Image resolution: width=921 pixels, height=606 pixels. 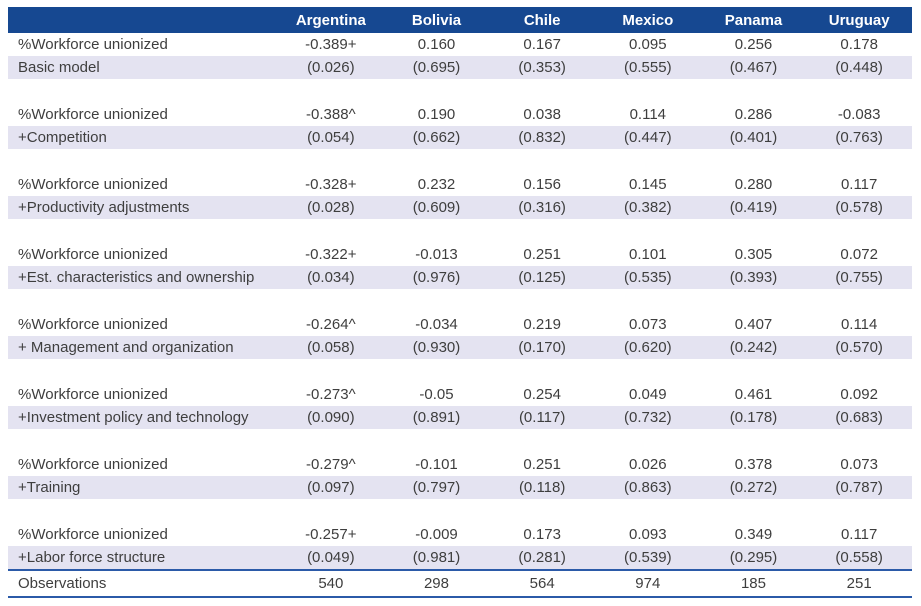 I want to click on pvalue-cell: (0.535), so click(x=648, y=277).